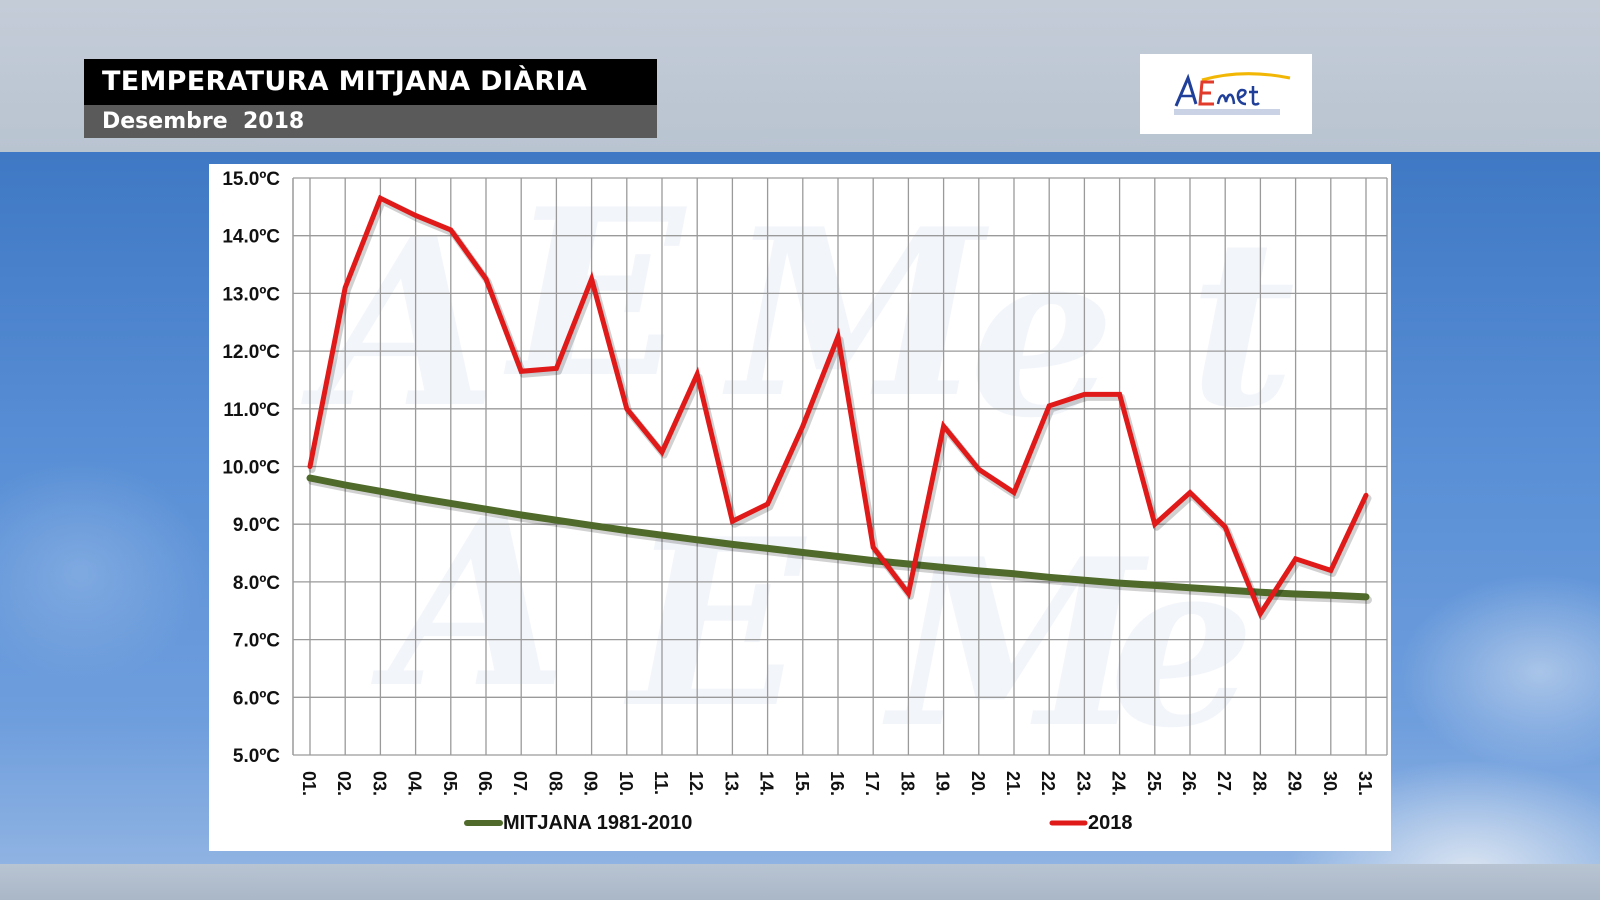 The height and width of the screenshot is (900, 1600). I want to click on x-tick-label: 09., so click(591, 783).